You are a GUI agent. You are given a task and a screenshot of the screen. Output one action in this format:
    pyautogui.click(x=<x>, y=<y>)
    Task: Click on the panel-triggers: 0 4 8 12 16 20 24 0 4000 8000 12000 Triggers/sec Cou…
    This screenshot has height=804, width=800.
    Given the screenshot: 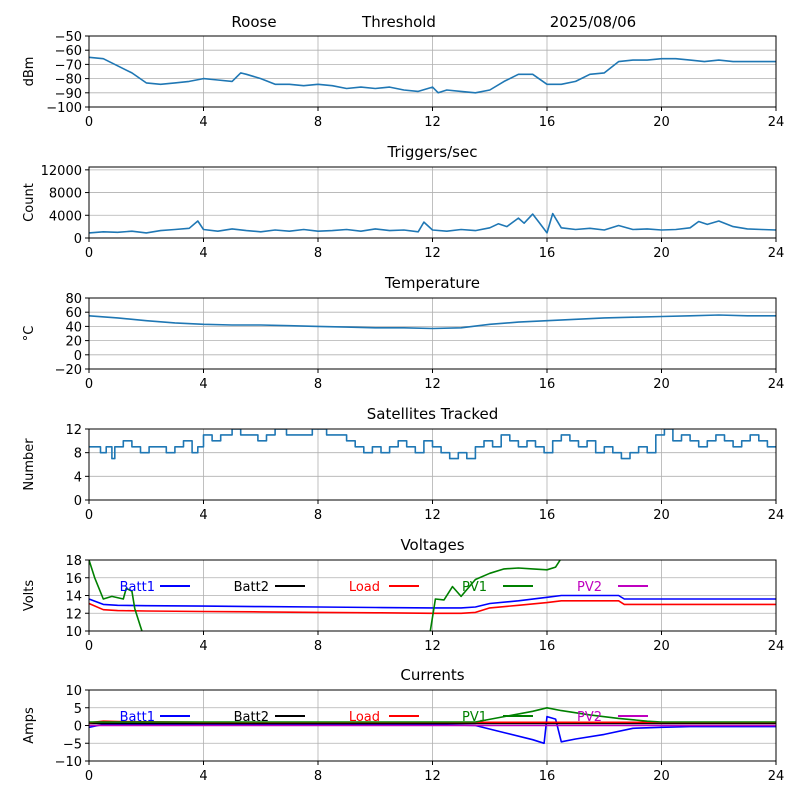 What is the action you would take?
    pyautogui.click(x=403, y=202)
    